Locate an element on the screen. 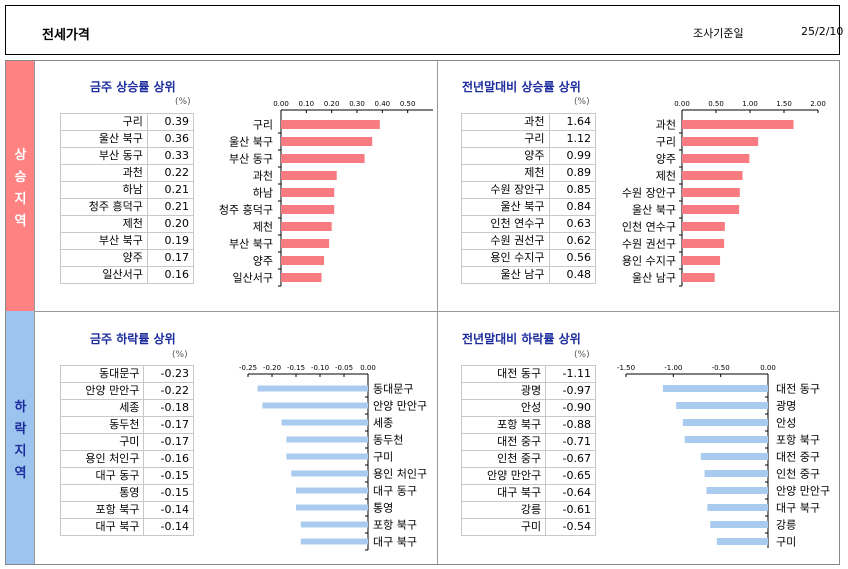  category-label: 대구 동구 is located at coordinates (395, 491).